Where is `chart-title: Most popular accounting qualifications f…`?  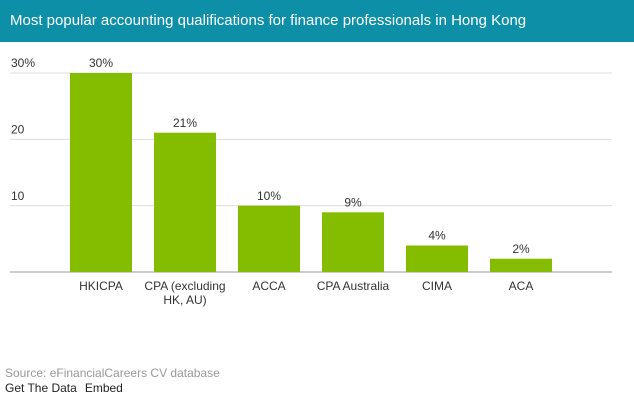 chart-title: Most popular accounting qualifications f… is located at coordinates (268, 20).